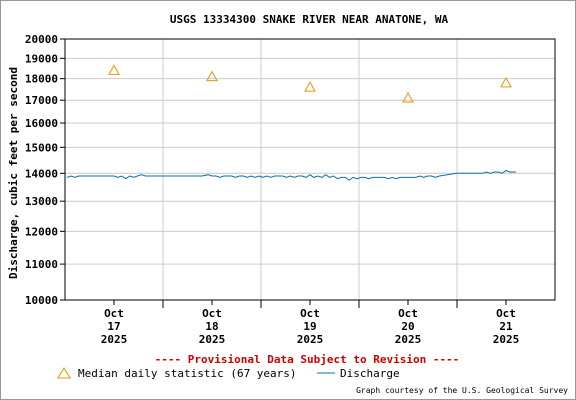 Image resolution: width=576 pixels, height=400 pixels. Describe the element at coordinates (41, 39) in the screenshot. I see `y-tick-label: 20000` at that location.